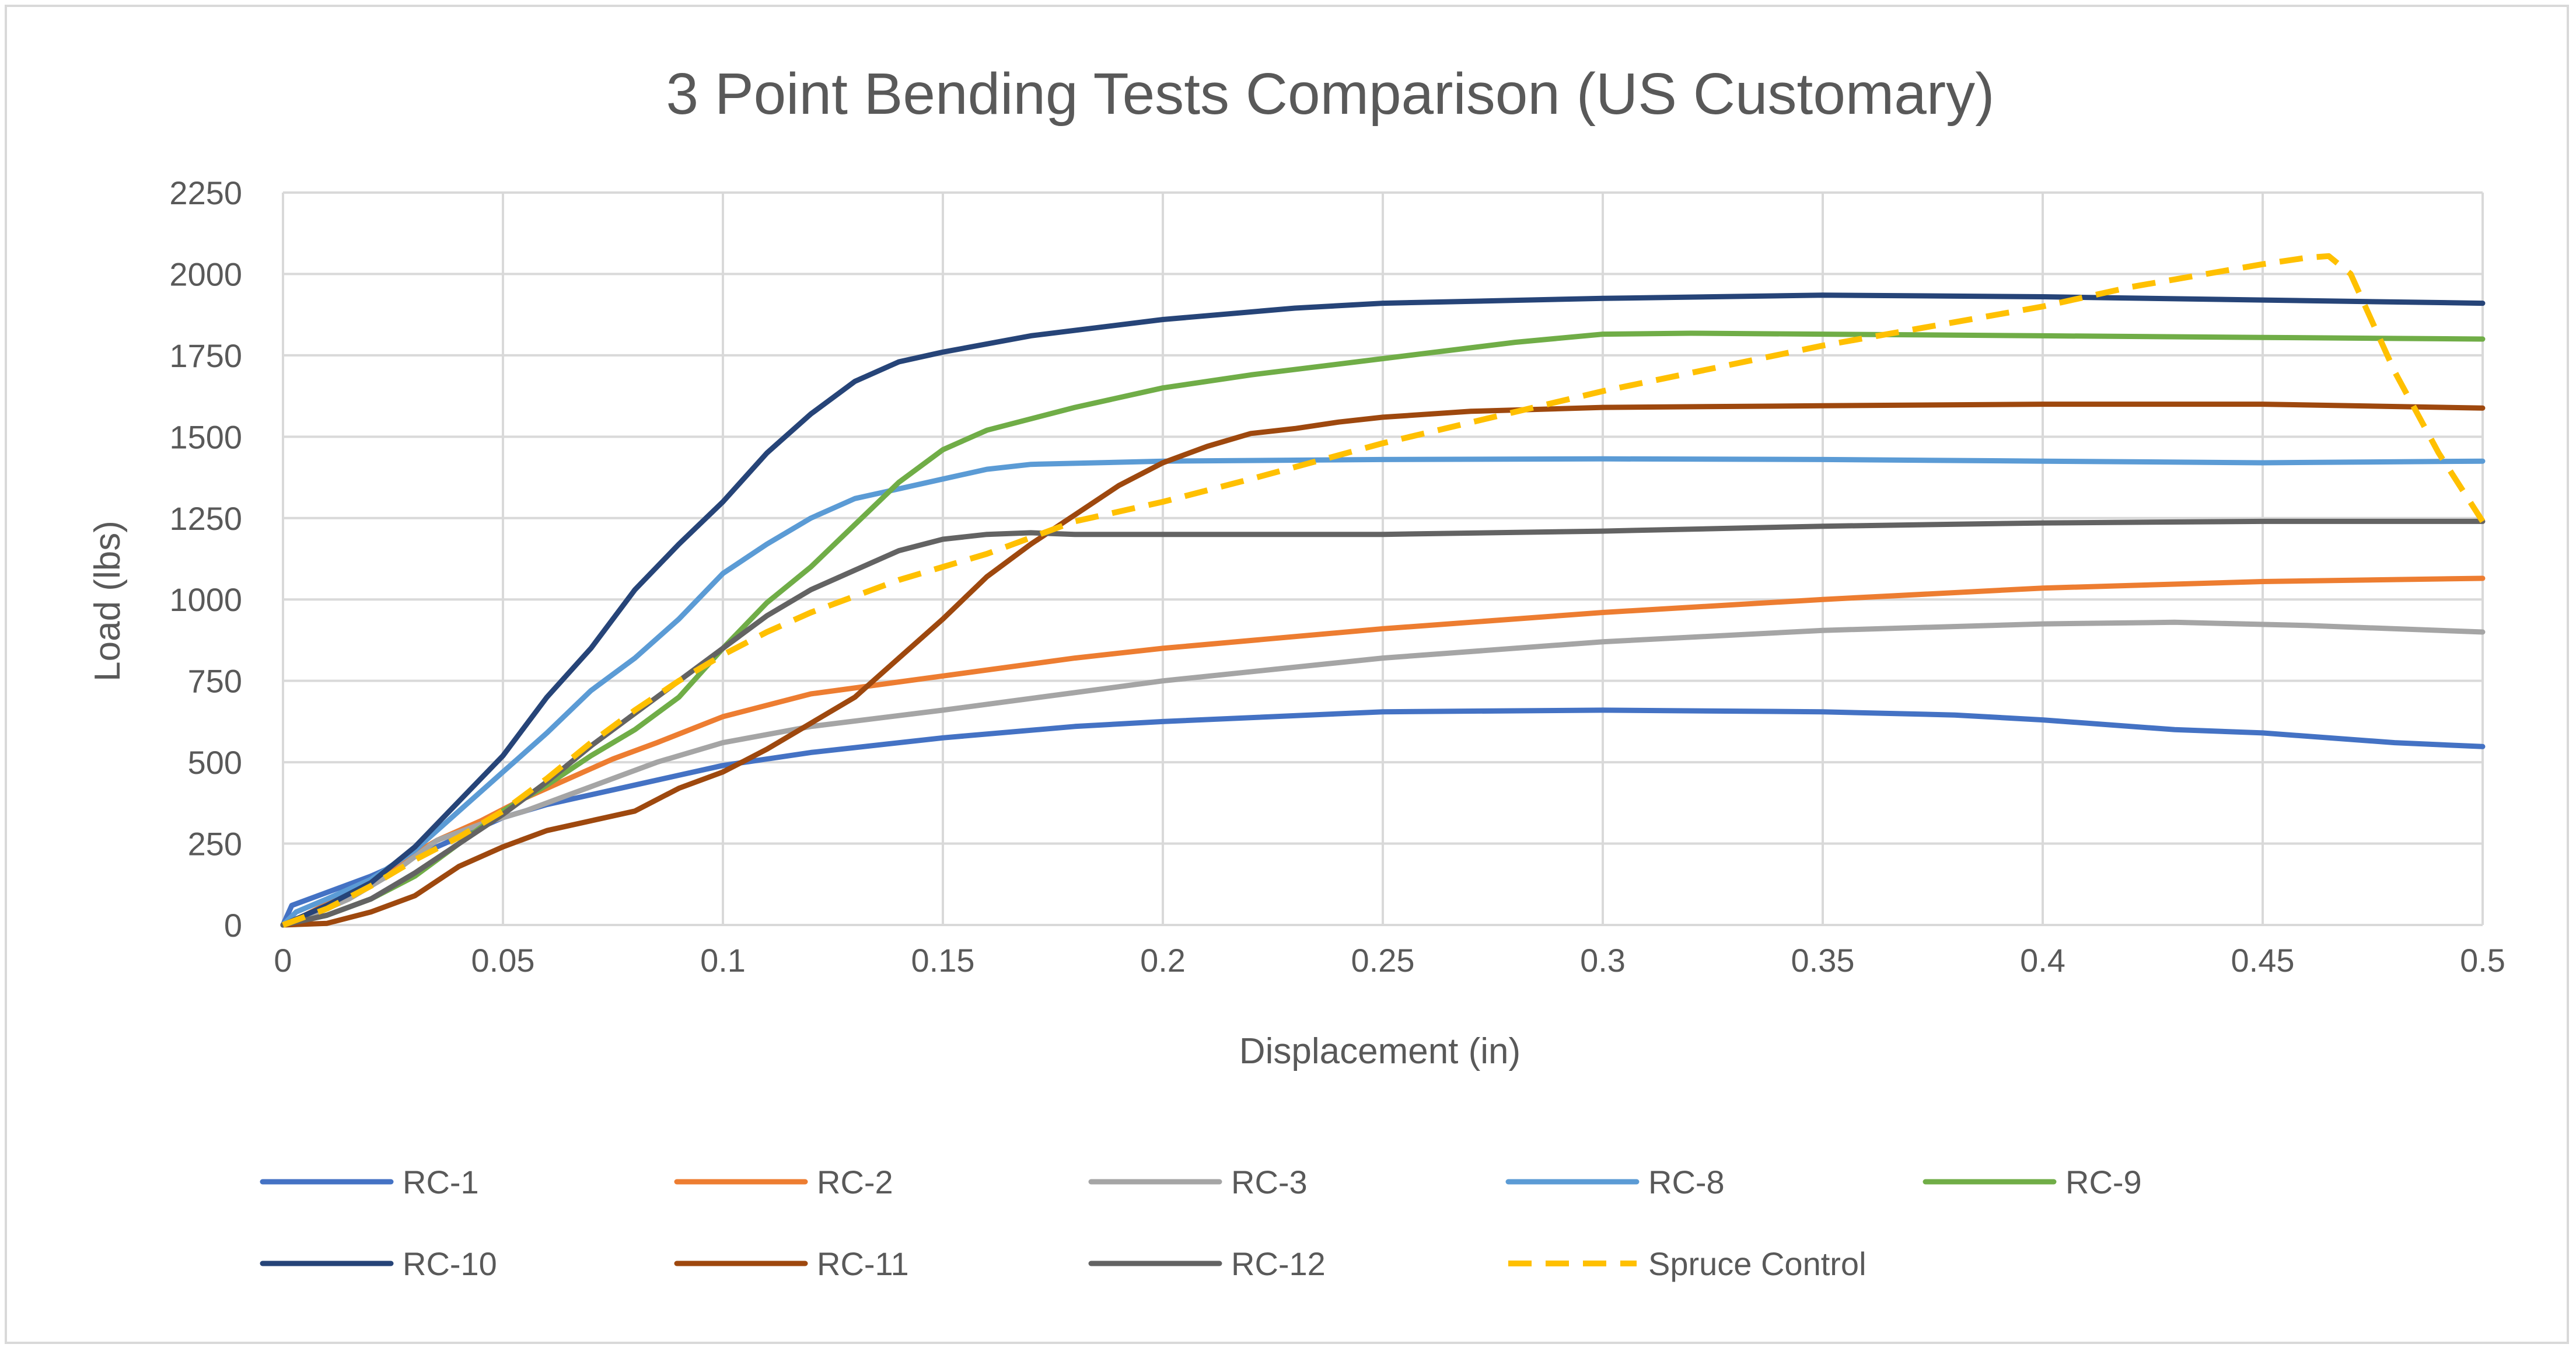 This screenshot has height=1351, width=2576. I want to click on legend-label: RC-12, so click(1278, 1263).